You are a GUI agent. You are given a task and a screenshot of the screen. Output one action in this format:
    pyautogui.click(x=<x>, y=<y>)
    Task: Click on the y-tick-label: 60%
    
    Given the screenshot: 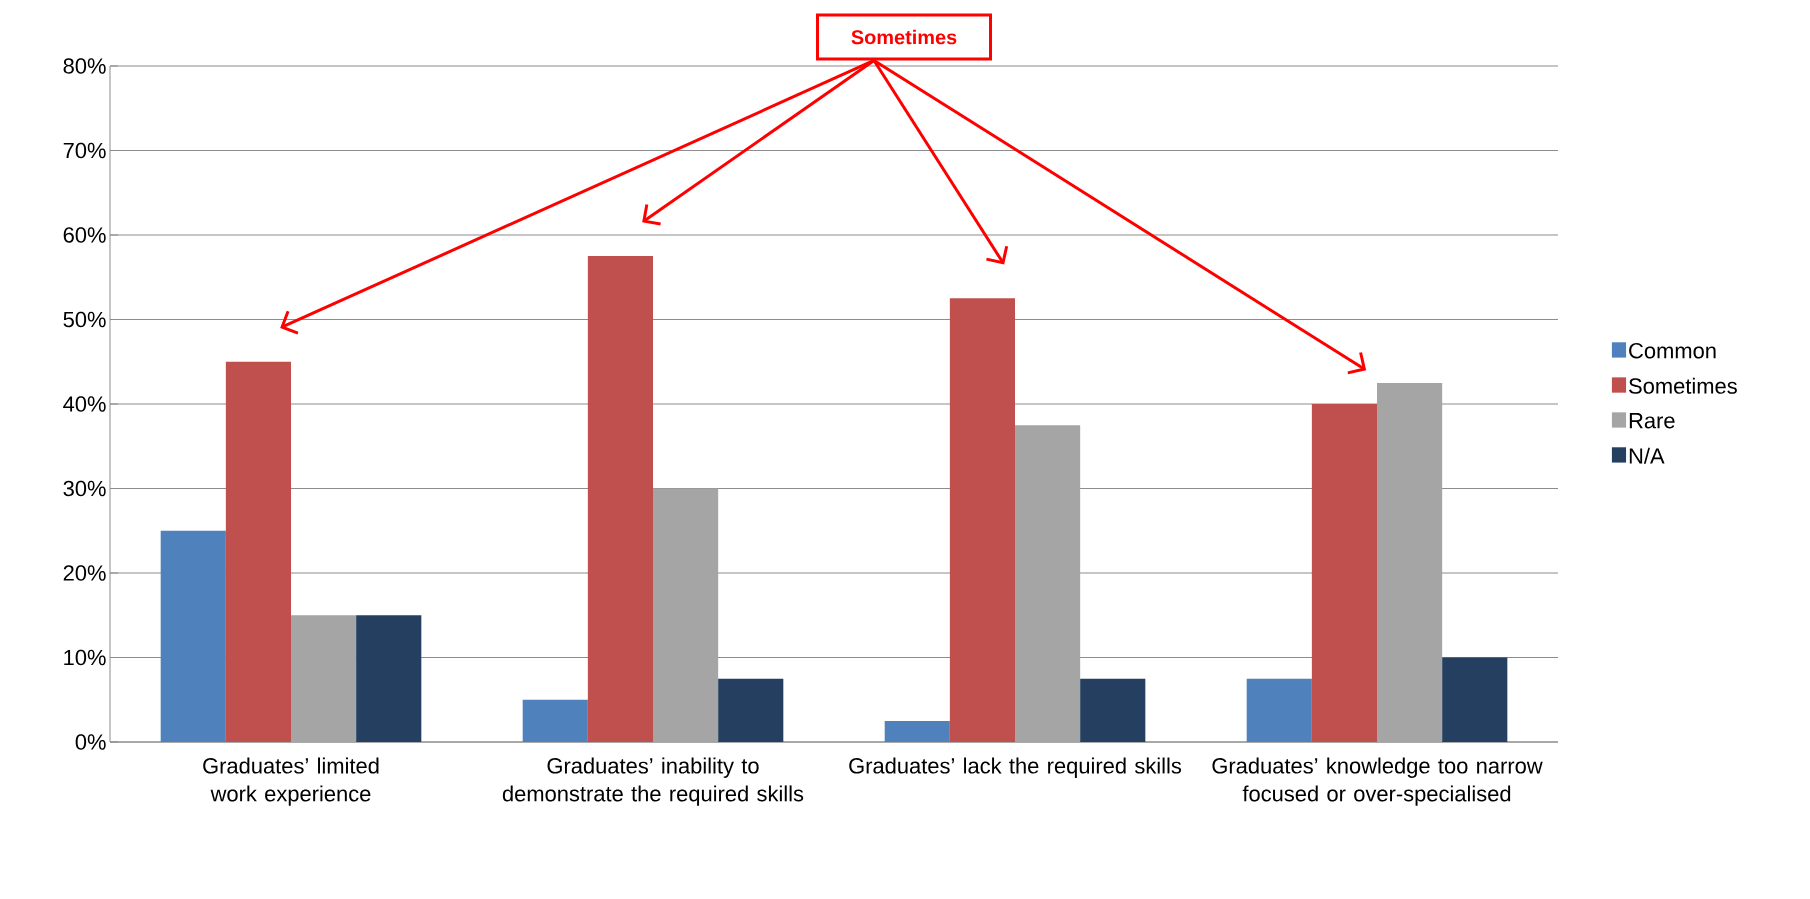 What is the action you would take?
    pyautogui.click(x=84, y=235)
    